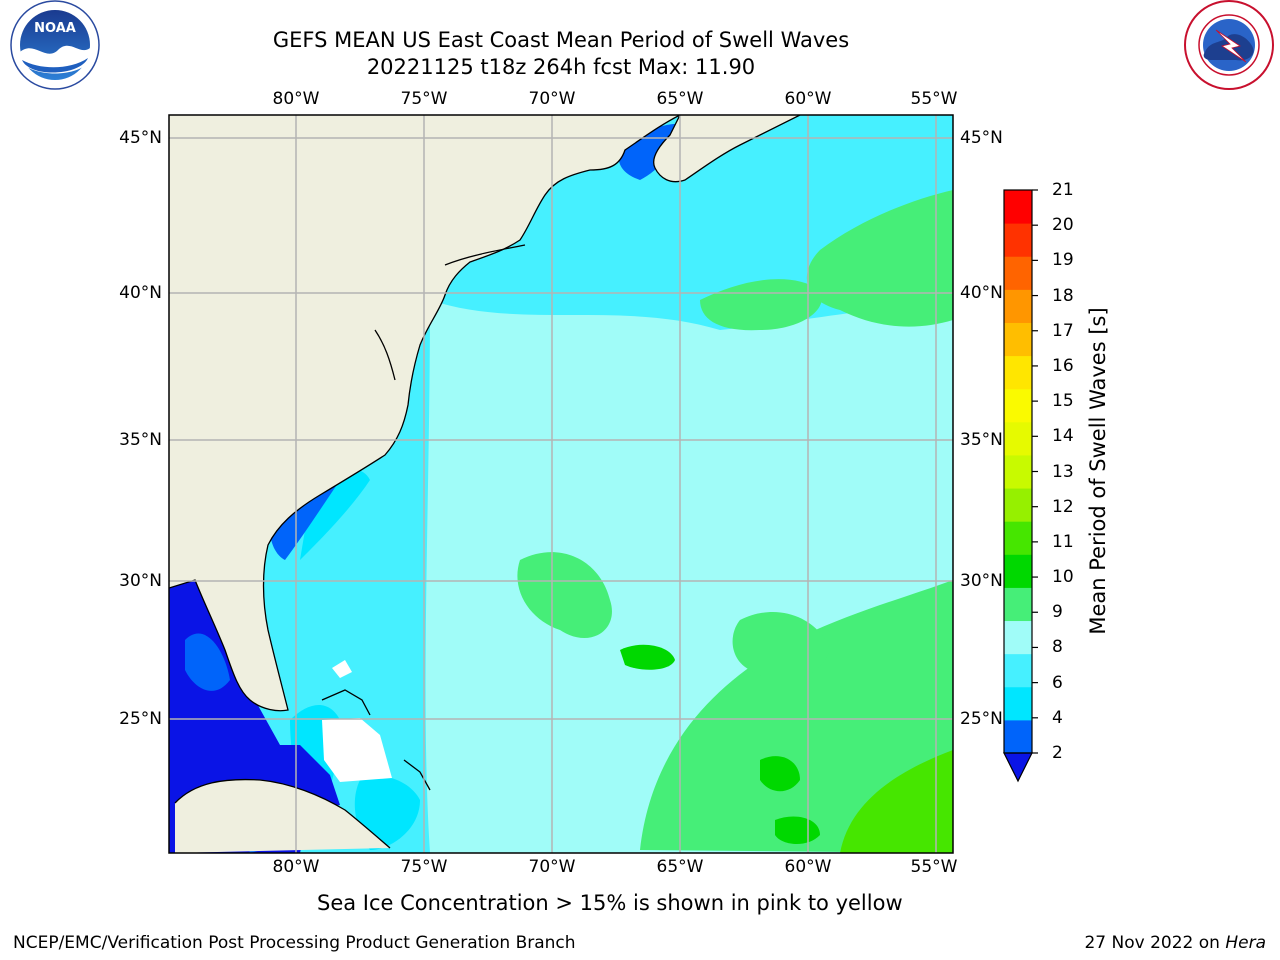 Image resolution: width=1280 pixels, height=960 pixels. What do you see at coordinates (1063, 295) in the screenshot?
I see `colorbar-tick-label: 18` at bounding box center [1063, 295].